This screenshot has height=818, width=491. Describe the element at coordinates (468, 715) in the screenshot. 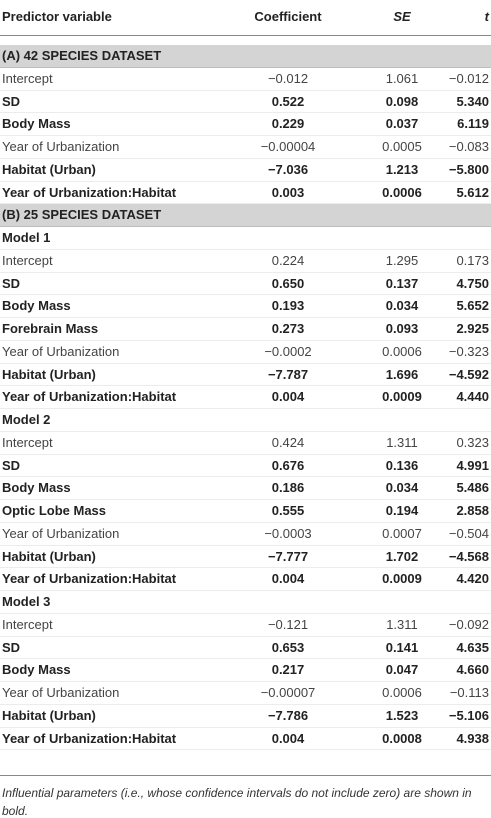

I see `table-cell: −5.106` at that location.